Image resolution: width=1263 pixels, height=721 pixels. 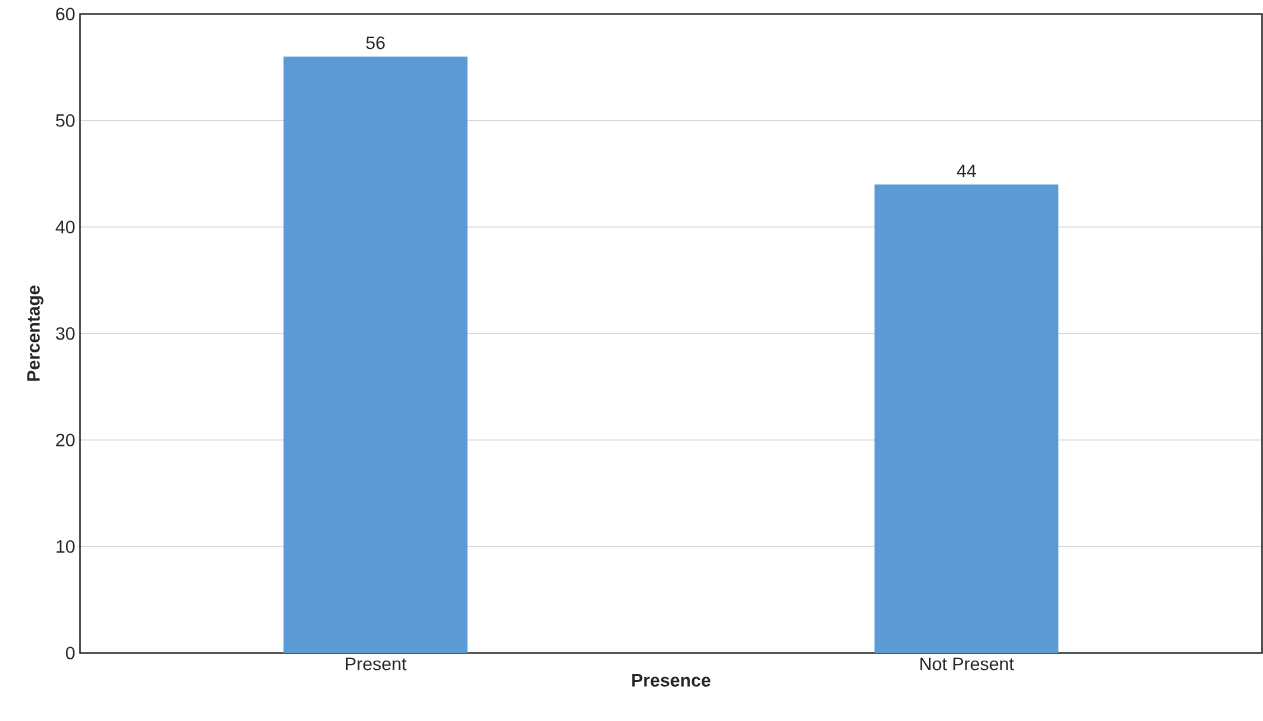 What do you see at coordinates (65, 333) in the screenshot?
I see `y-tick-label: 30` at bounding box center [65, 333].